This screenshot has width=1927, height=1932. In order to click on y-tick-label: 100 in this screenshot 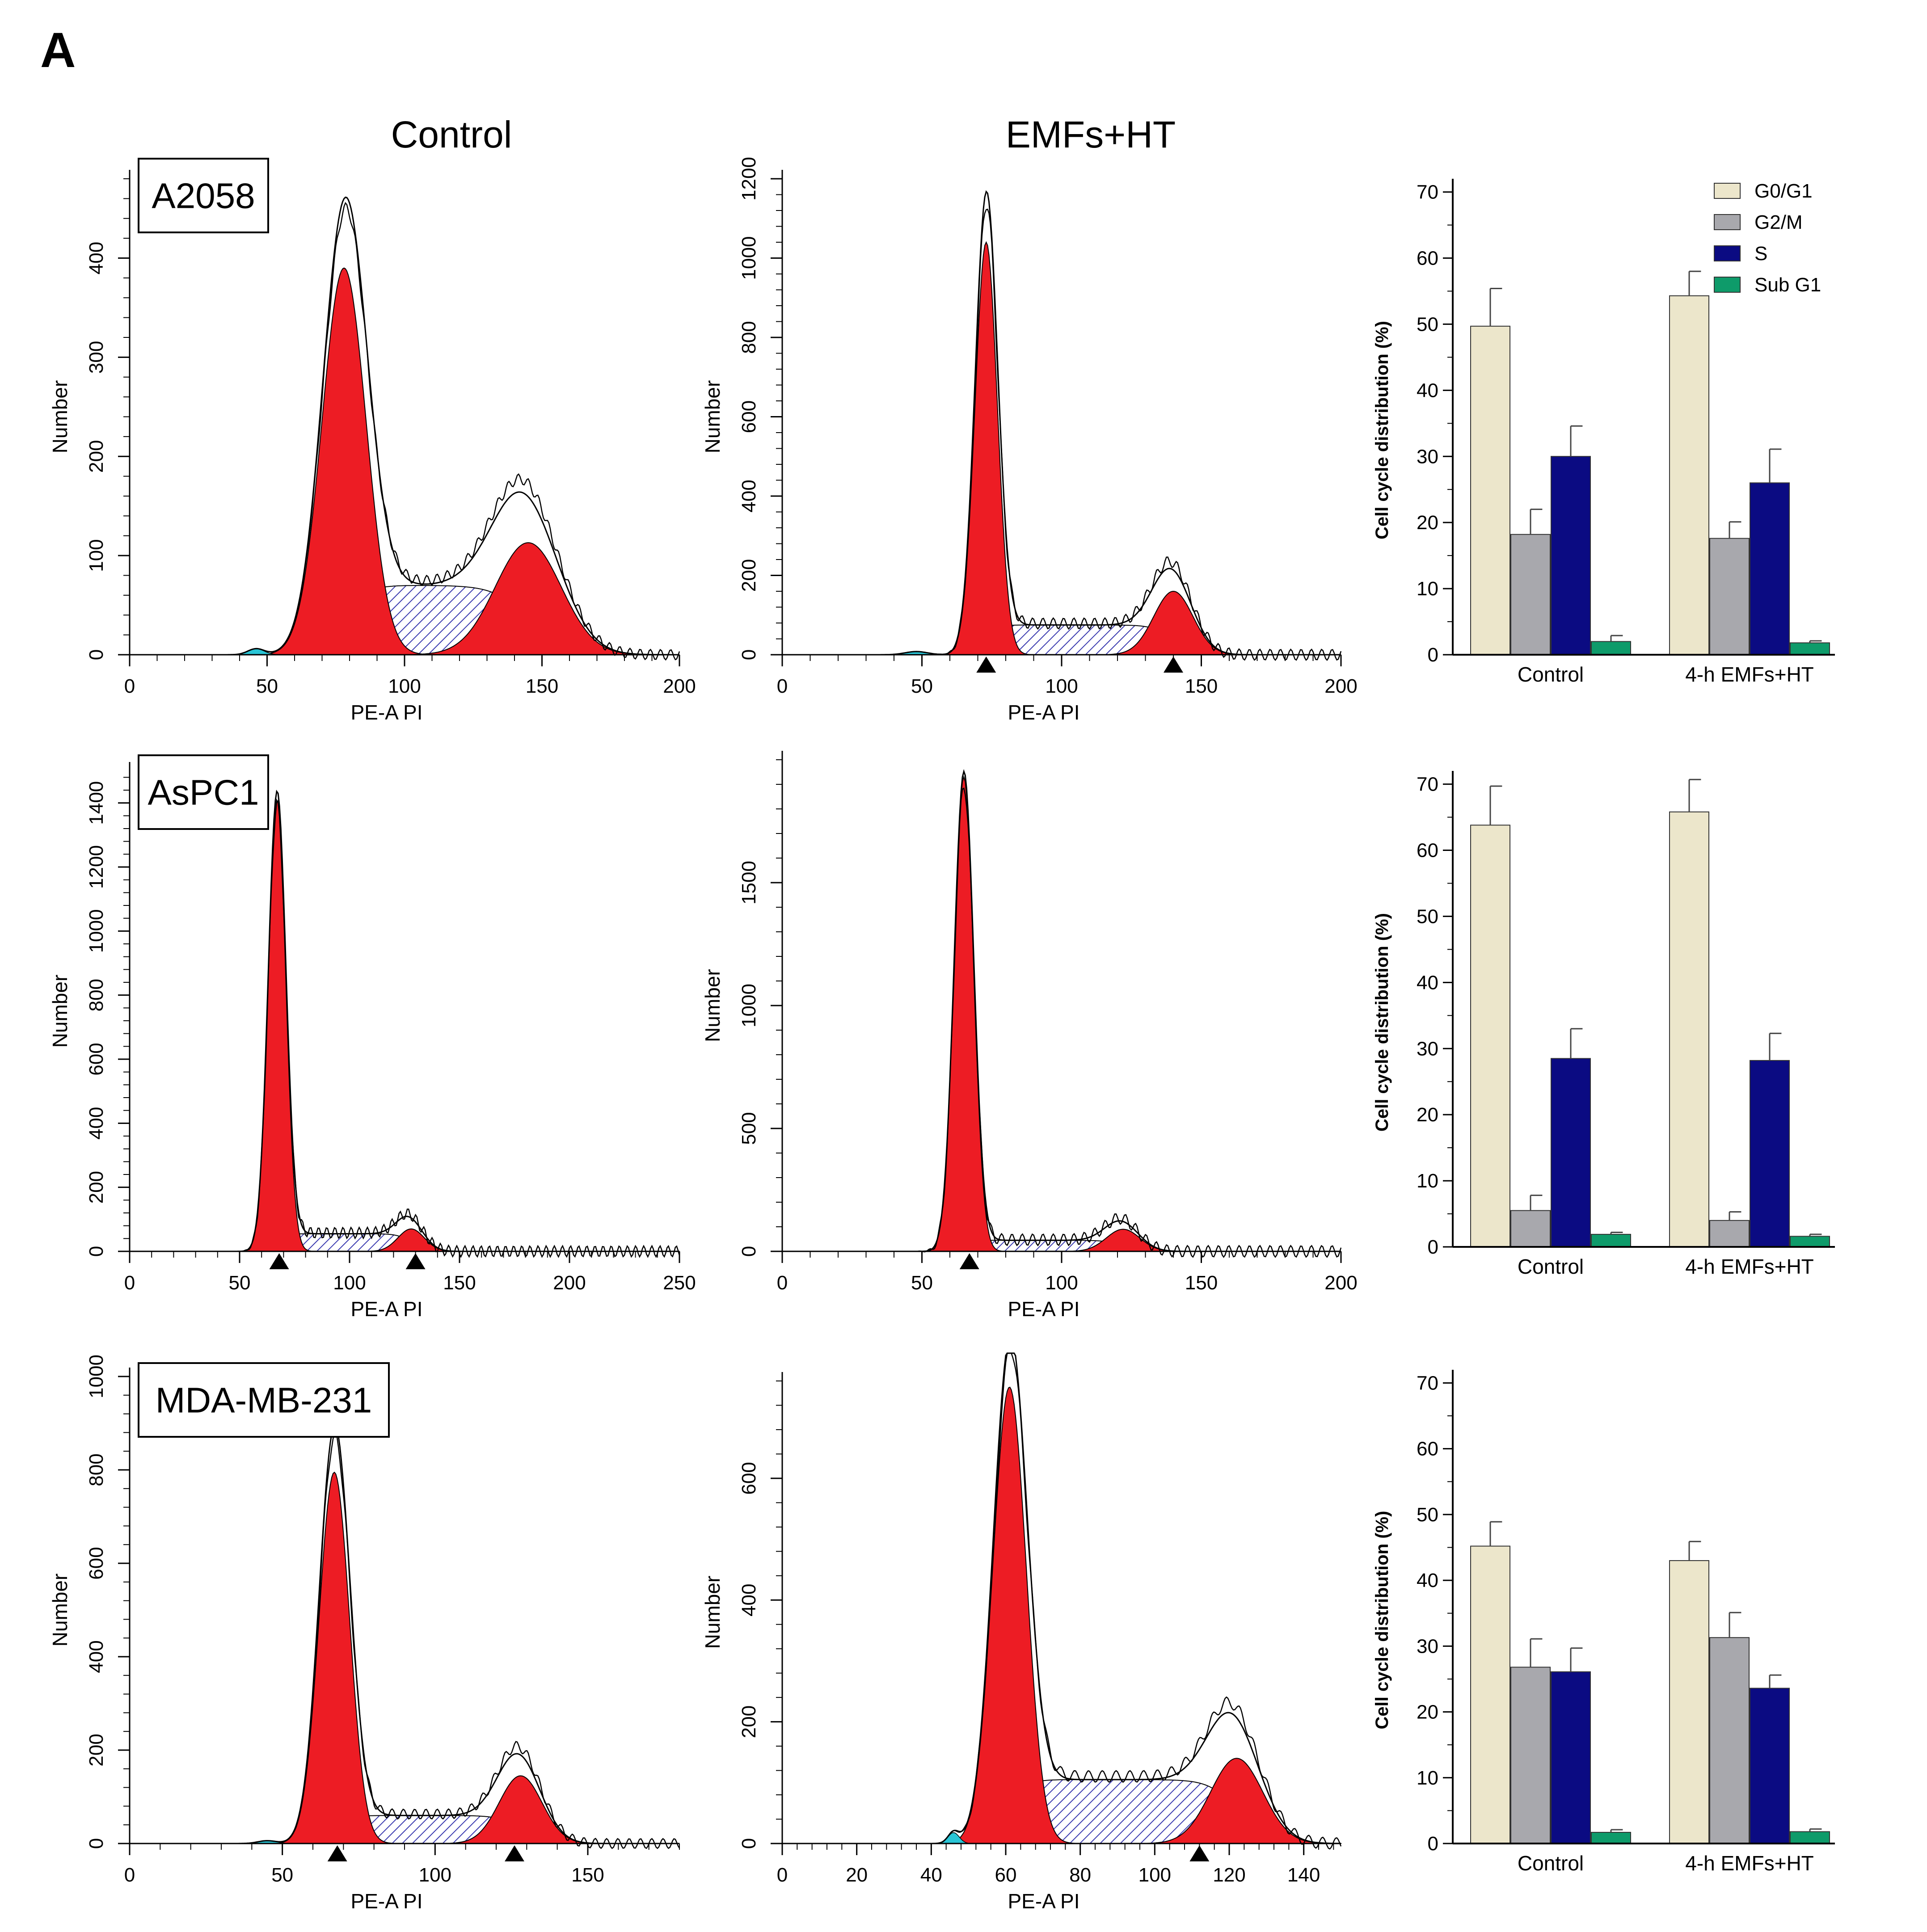, I will do `click(96, 555)`.